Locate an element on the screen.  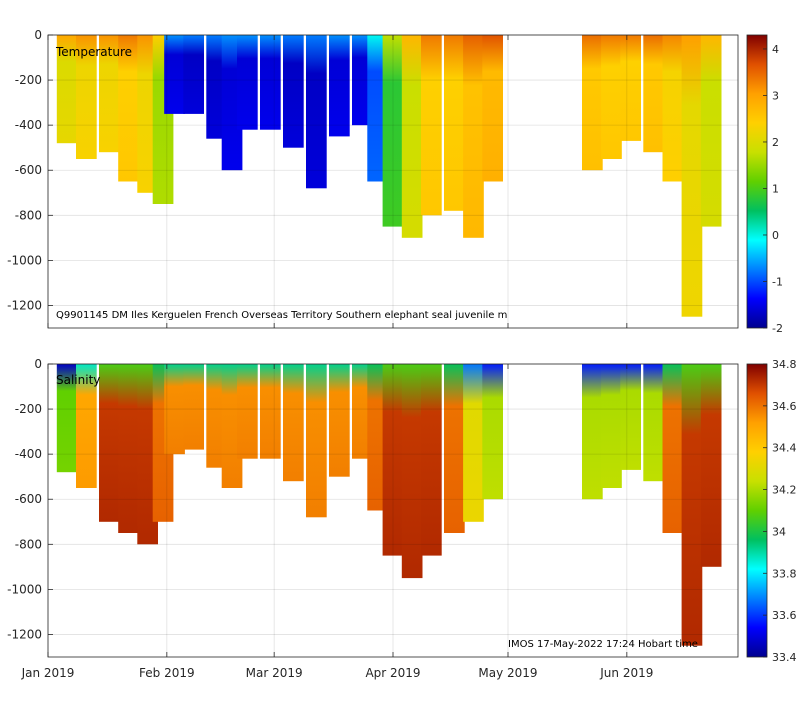
colorbar-tick-label: 34.2 is located at coordinates (784, 490).